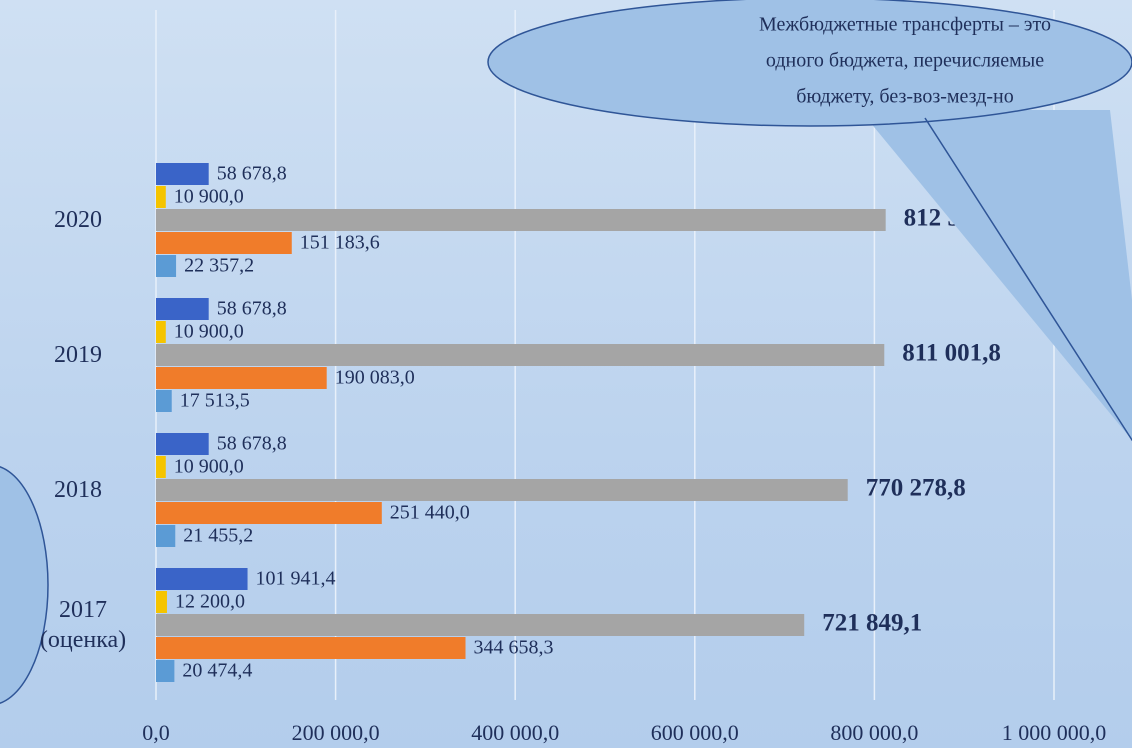 This screenshot has height=748, width=1132. Describe the element at coordinates (1054, 732) in the screenshot. I see `x-tick-label: 1 000 000,0` at that location.